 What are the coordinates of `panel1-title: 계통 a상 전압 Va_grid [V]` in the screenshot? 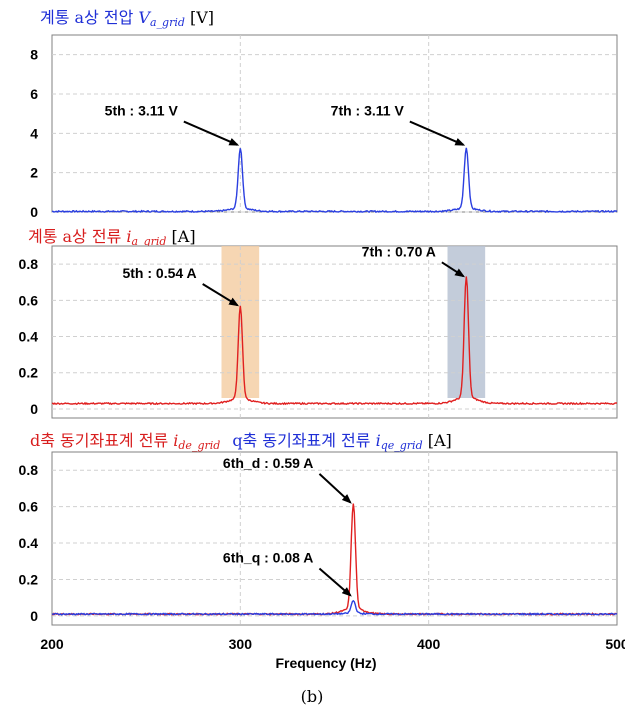 It's located at (127, 18).